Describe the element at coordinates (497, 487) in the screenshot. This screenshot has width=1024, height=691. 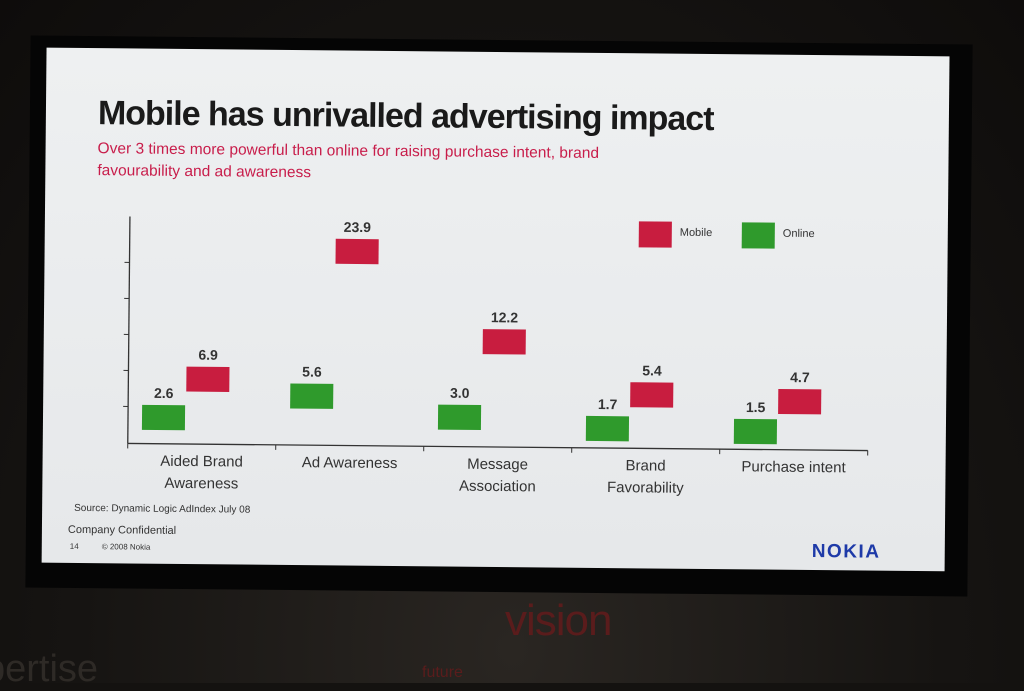
I see `category-label: Association` at that location.